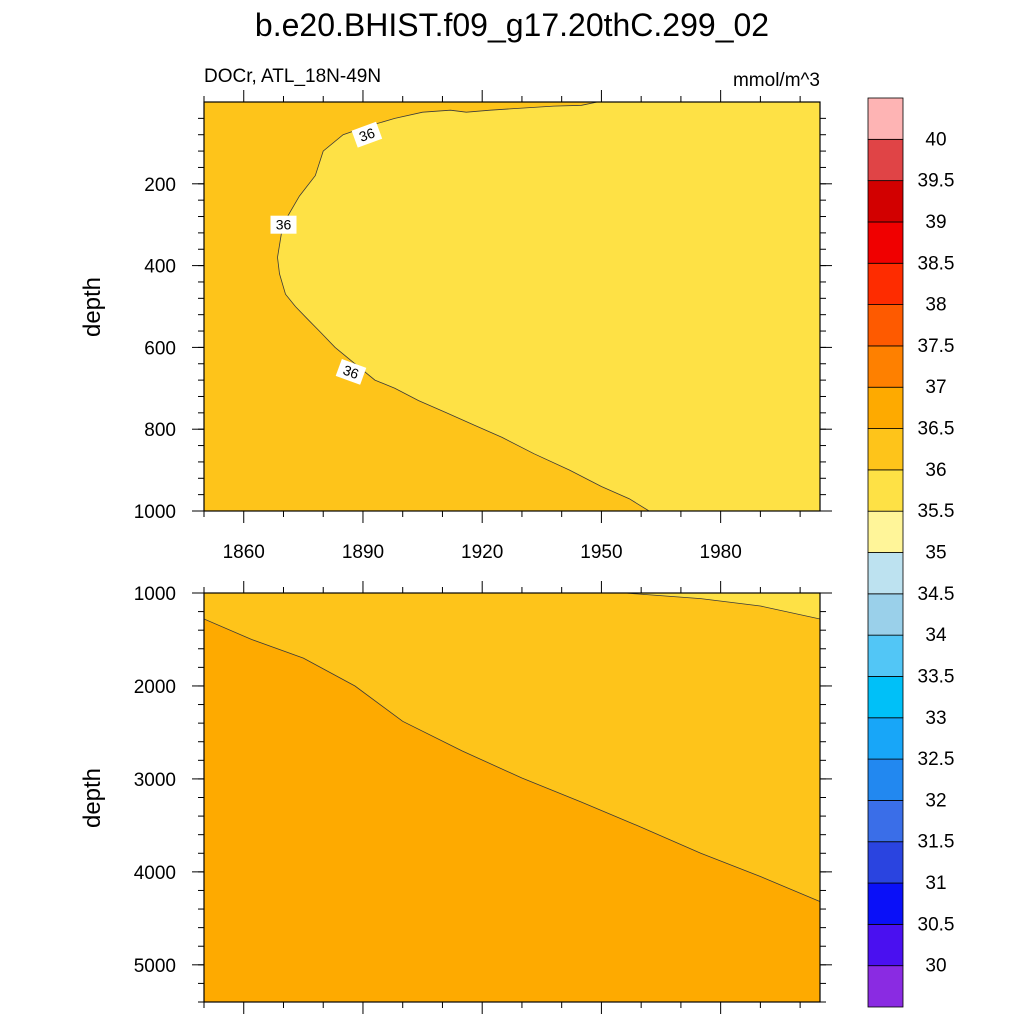 The height and width of the screenshot is (1024, 1024). What do you see at coordinates (935, 387) in the screenshot?
I see `colorbar-label: 37` at bounding box center [935, 387].